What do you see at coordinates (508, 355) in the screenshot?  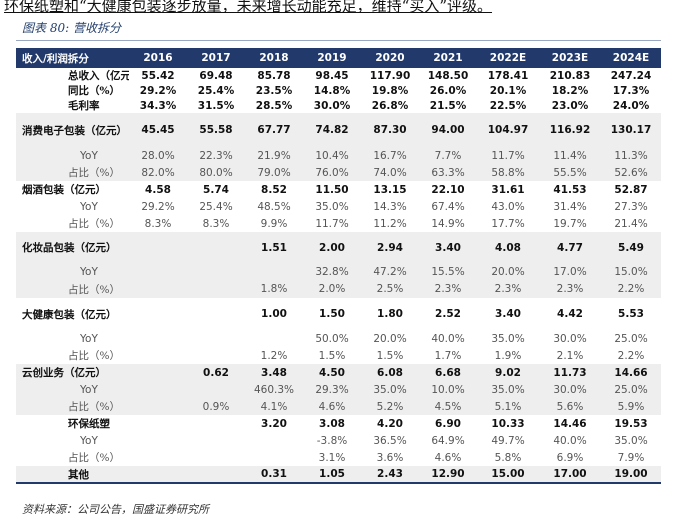 I see `table-cell: 1.9%` at bounding box center [508, 355].